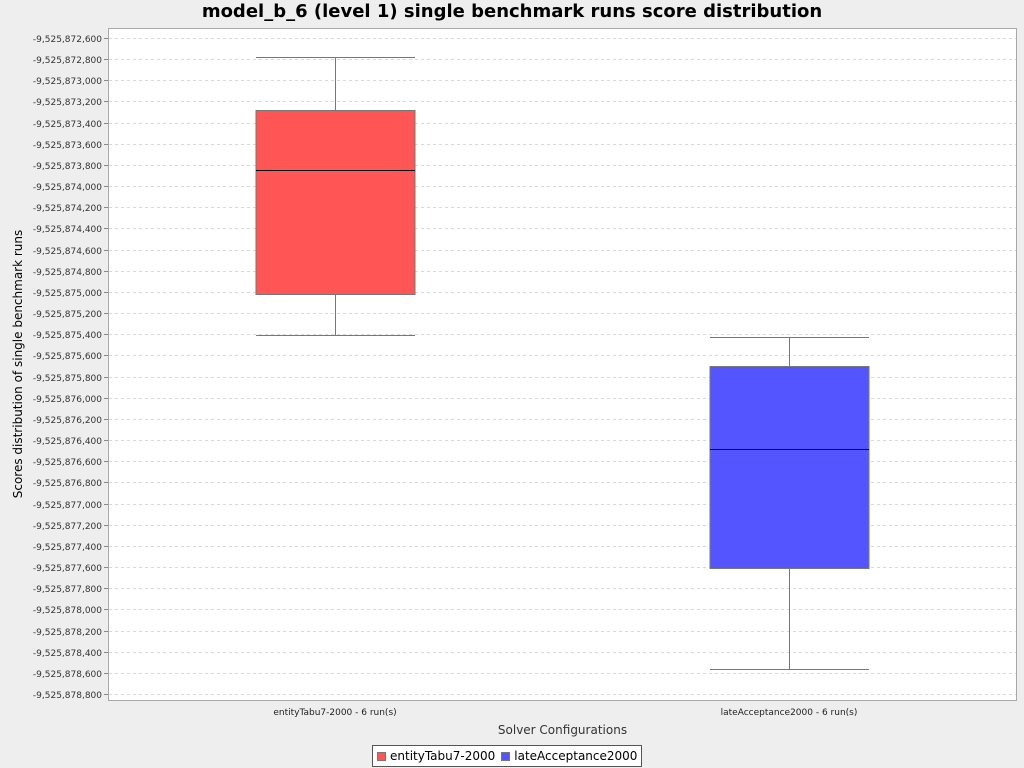 Image resolution: width=1024 pixels, height=768 pixels. Describe the element at coordinates (67, 569) in the screenshot. I see `y-tick-label: -9,525,877,600` at that location.